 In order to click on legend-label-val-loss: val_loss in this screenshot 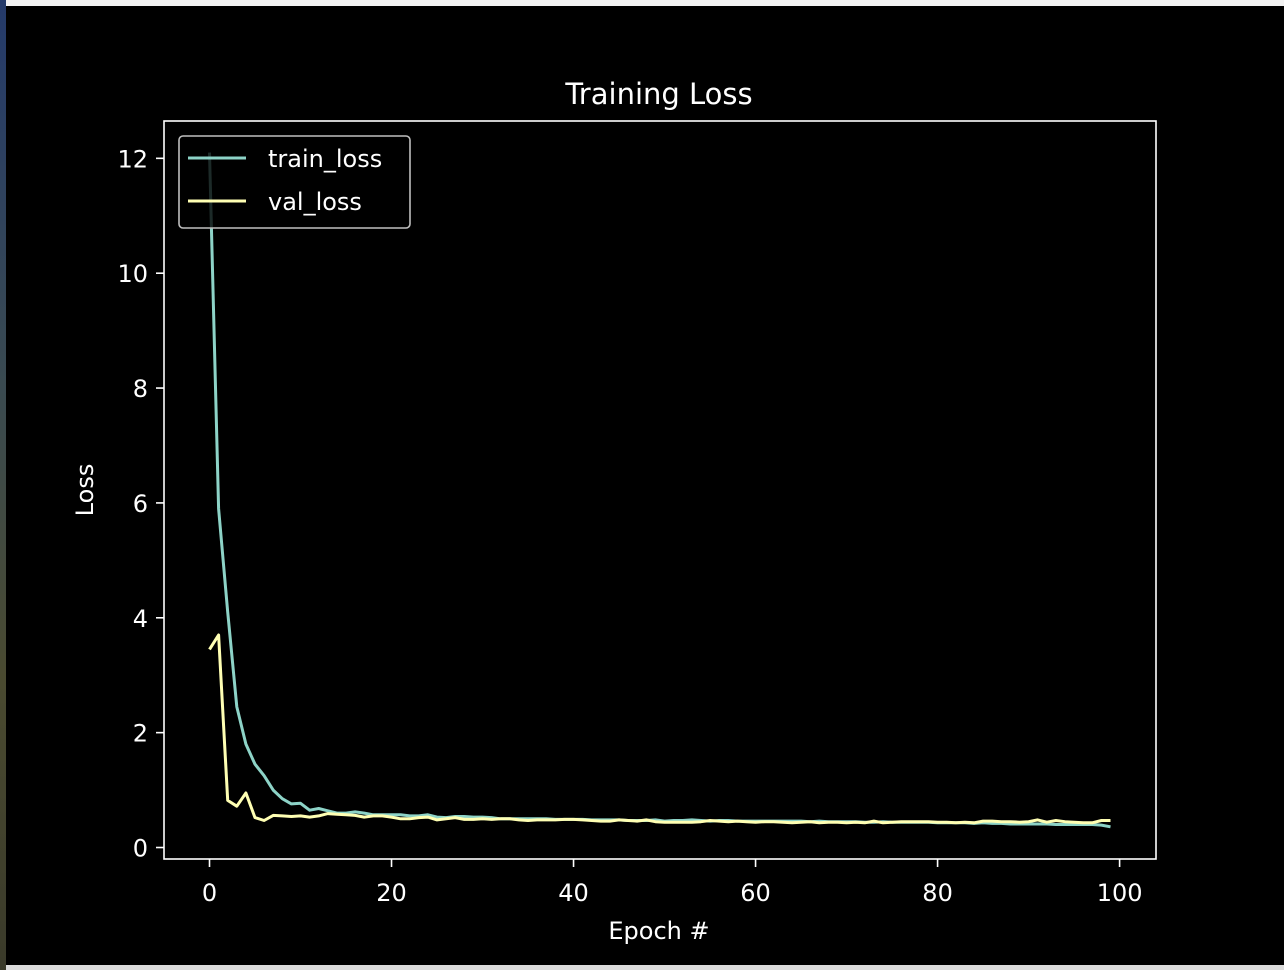, I will do `click(315, 202)`.